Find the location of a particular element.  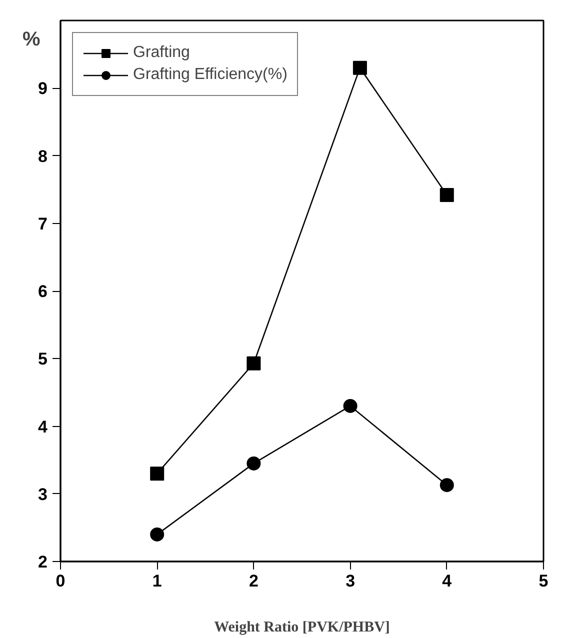

y-tick-label: 2 is located at coordinates (43, 562).